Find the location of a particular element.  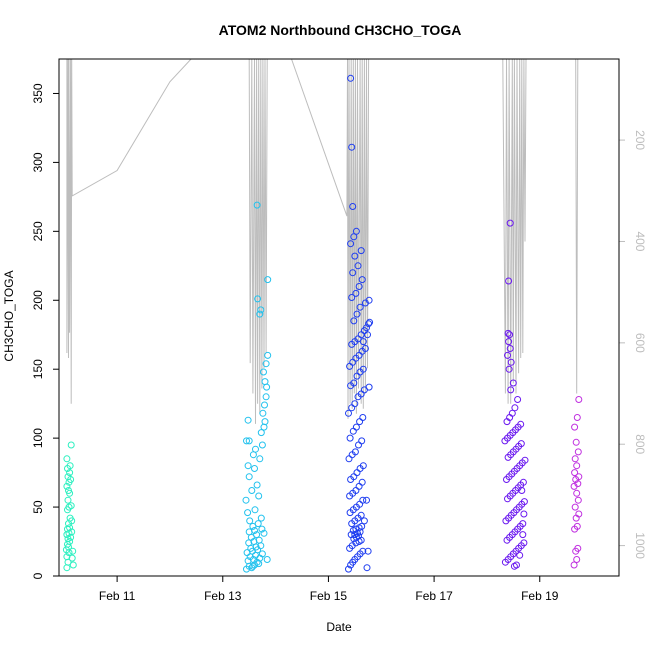

y-tick-label-7: 350 is located at coordinates (38, 93).